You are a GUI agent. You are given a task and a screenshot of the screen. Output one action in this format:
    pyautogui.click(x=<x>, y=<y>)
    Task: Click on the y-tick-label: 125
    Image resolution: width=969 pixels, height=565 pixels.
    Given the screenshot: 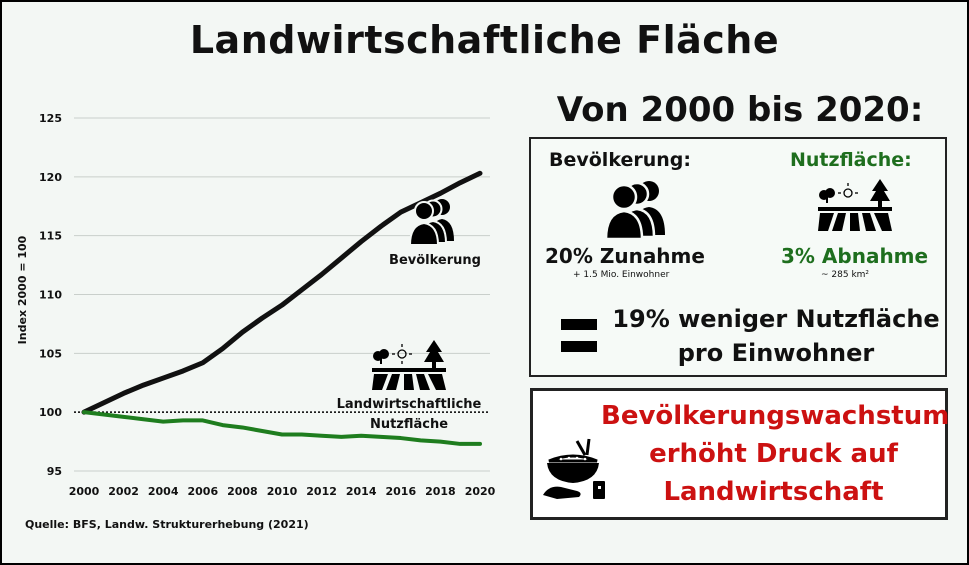 What is the action you would take?
    pyautogui.click(x=50, y=118)
    